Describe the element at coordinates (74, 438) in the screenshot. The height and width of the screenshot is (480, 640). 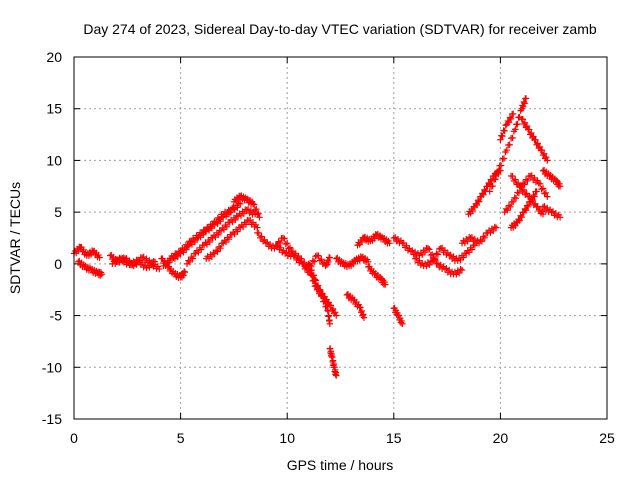
I see `x-tick-label: 0` at that location.